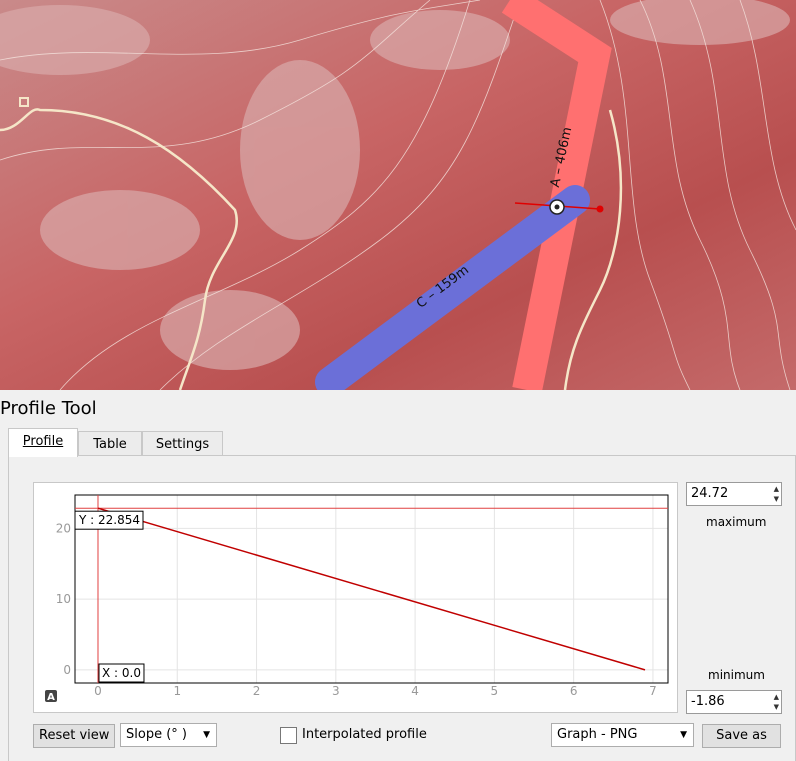 Image resolution: width=796 pixels, height=761 pixels. Describe the element at coordinates (574, 691) in the screenshot. I see `x-tick-label: 6` at that location.